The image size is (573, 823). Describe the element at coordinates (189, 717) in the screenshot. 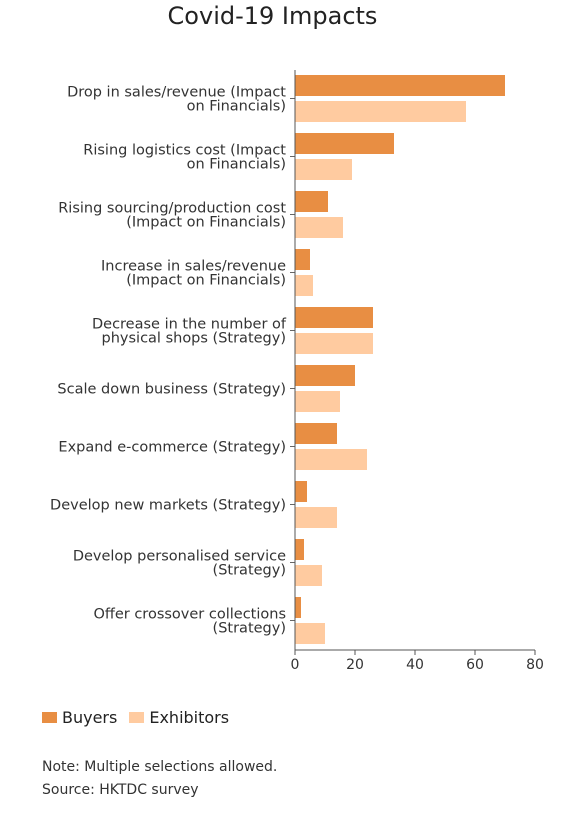

I see `legend-label-exhibitors: Exhibitors` at that location.